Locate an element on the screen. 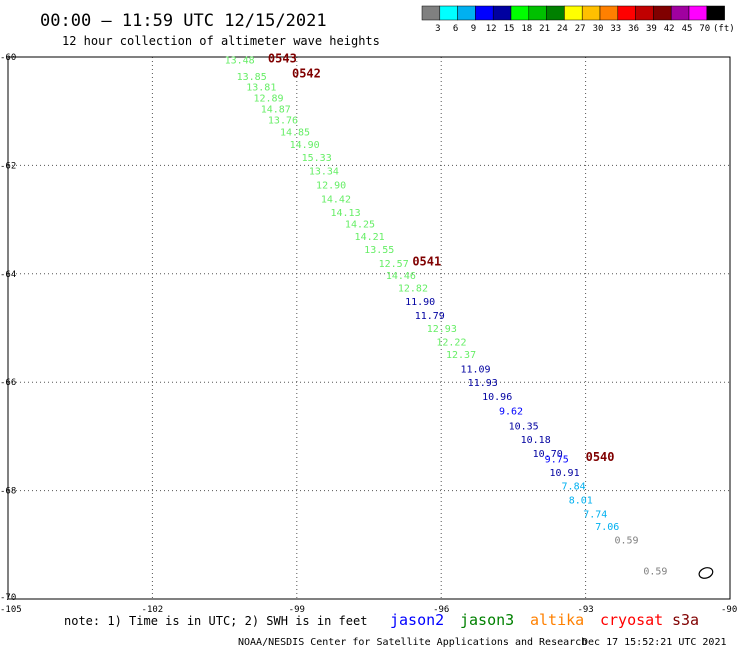  satellite-name: altika is located at coordinates (557, 620).